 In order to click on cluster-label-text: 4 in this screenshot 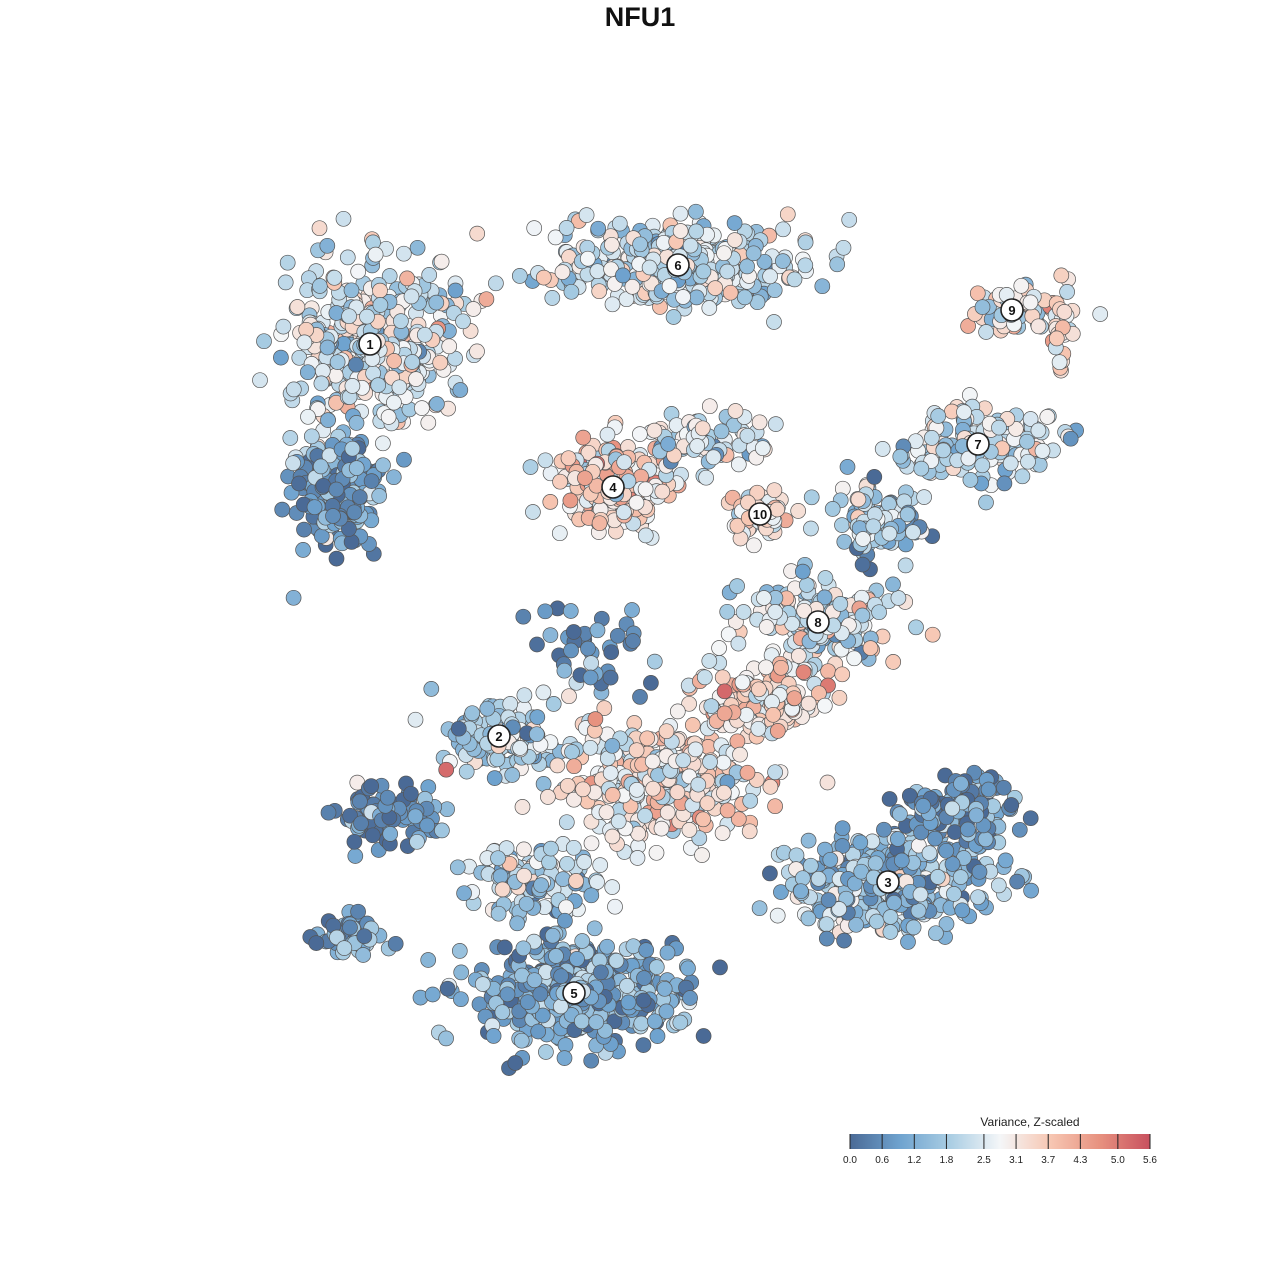, I will do `click(613, 487)`.